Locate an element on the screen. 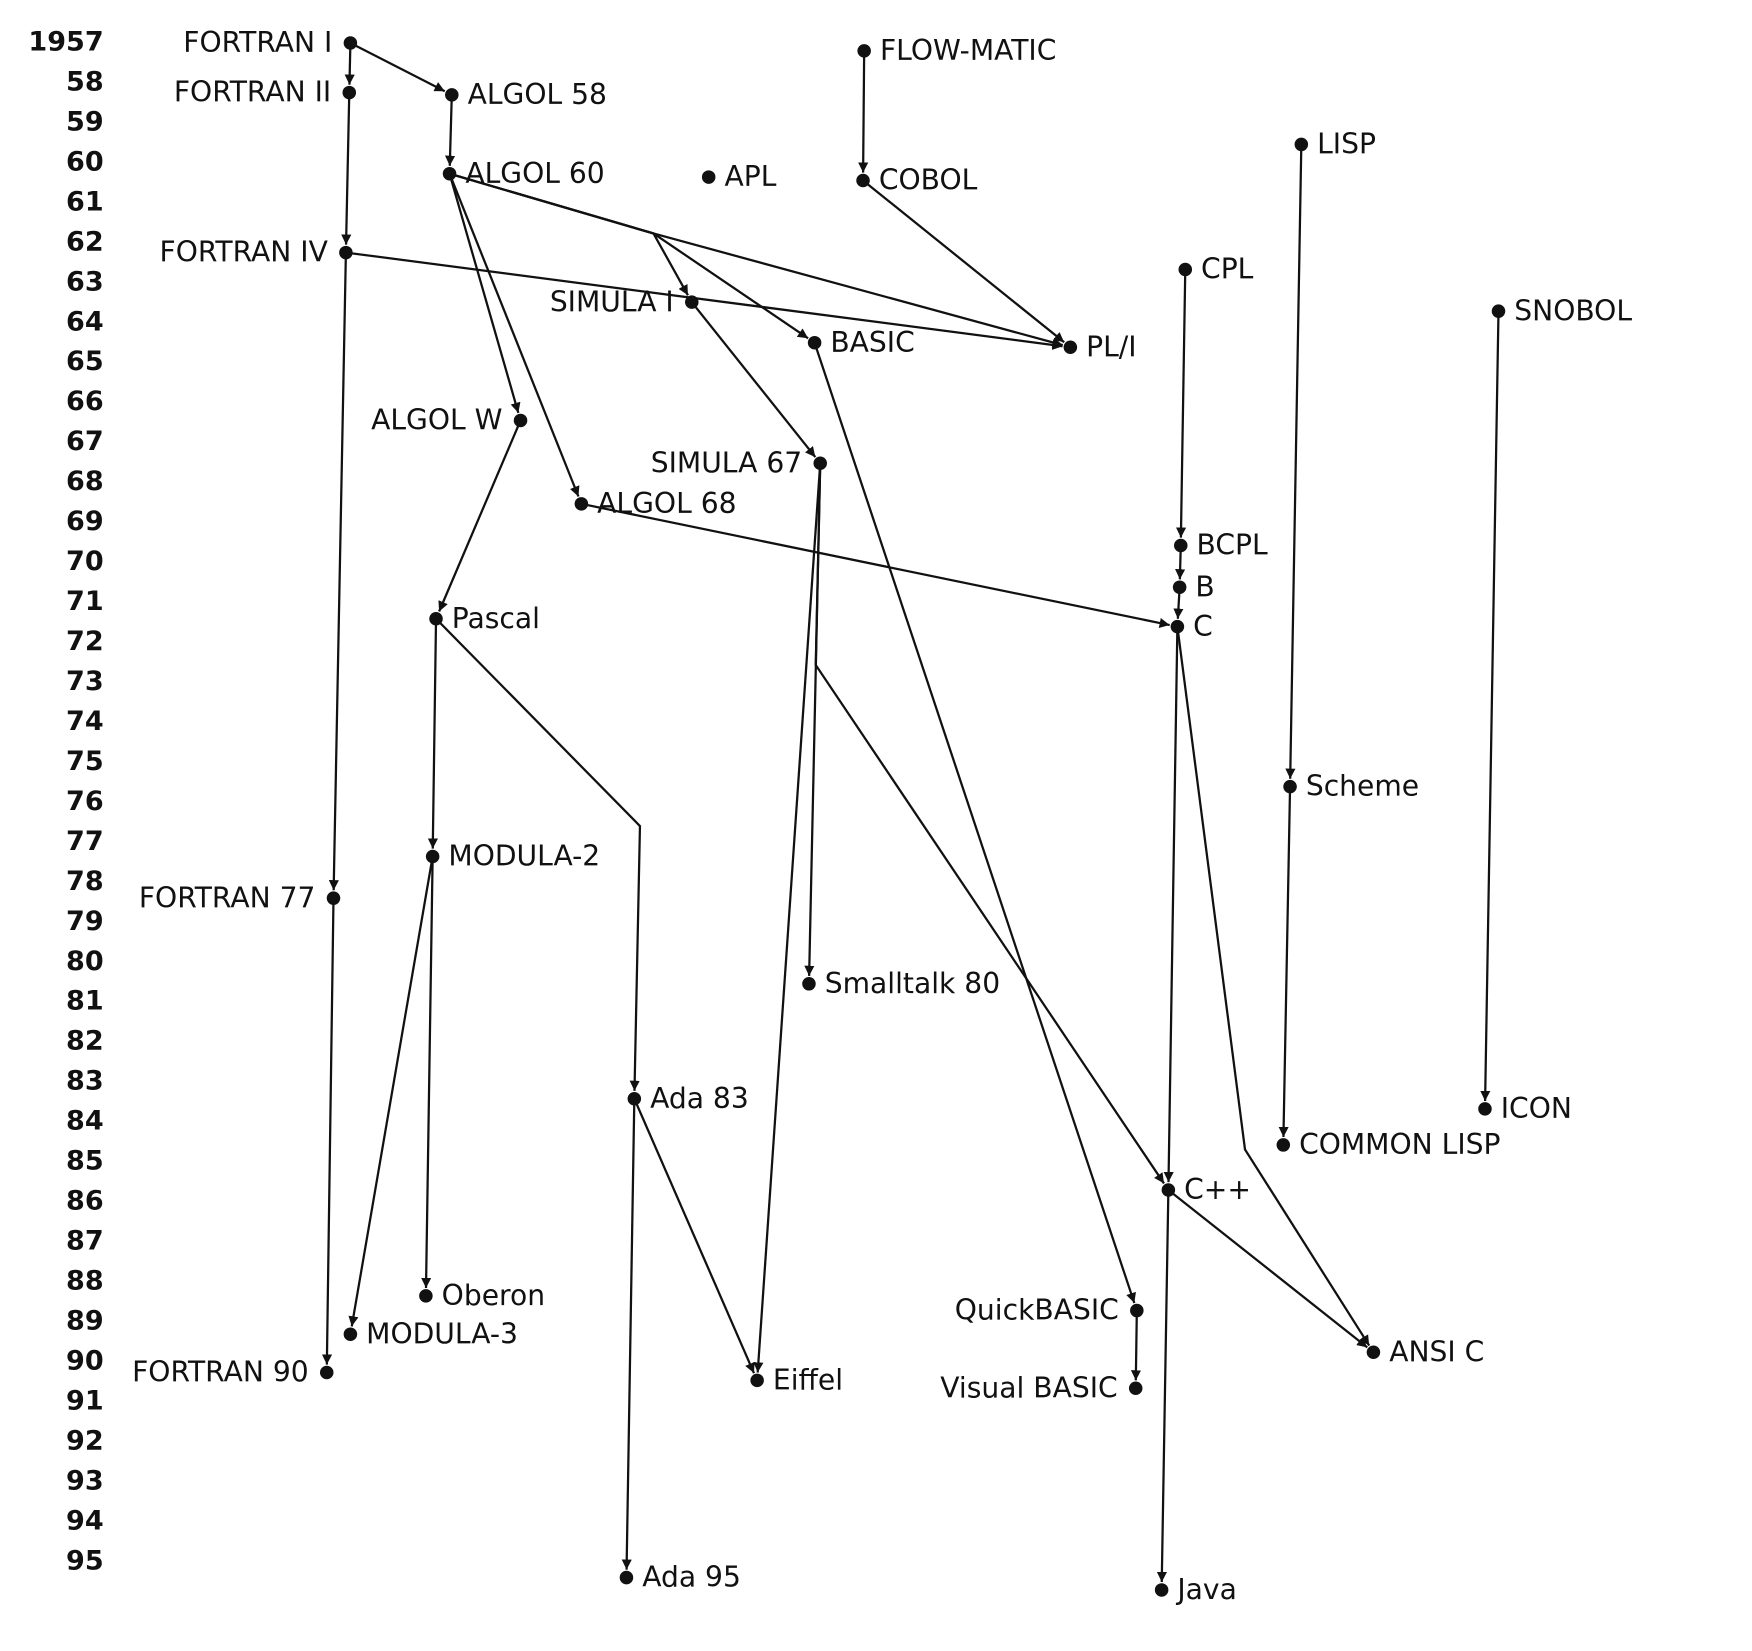 This screenshot has height=1651, width=1752. node-label: CPL is located at coordinates (1227, 269).